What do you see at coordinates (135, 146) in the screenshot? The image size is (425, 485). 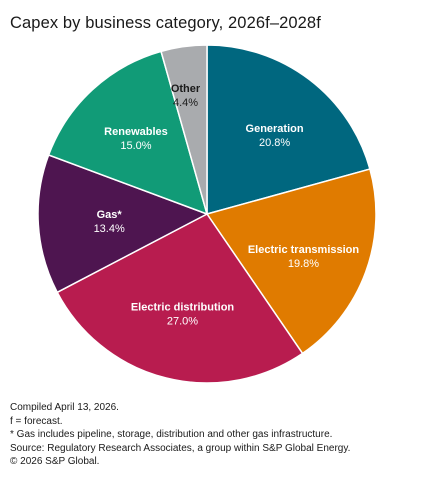 I see `slice-value-renewables: 15.0%` at bounding box center [135, 146].